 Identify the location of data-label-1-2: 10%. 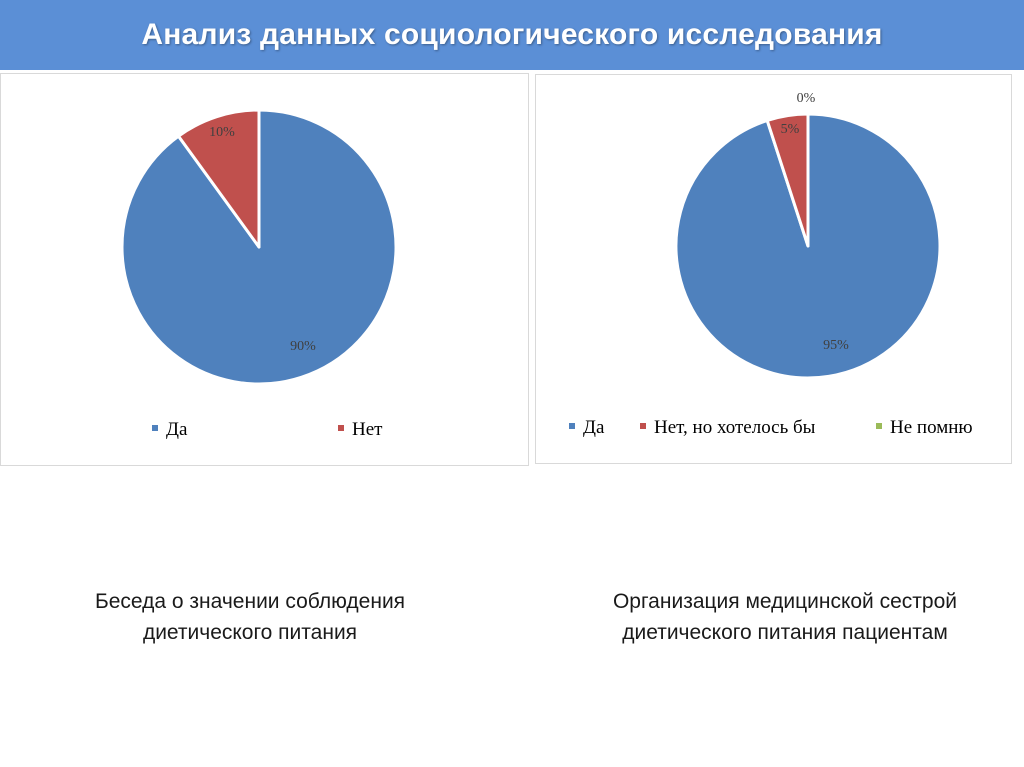
(222, 132).